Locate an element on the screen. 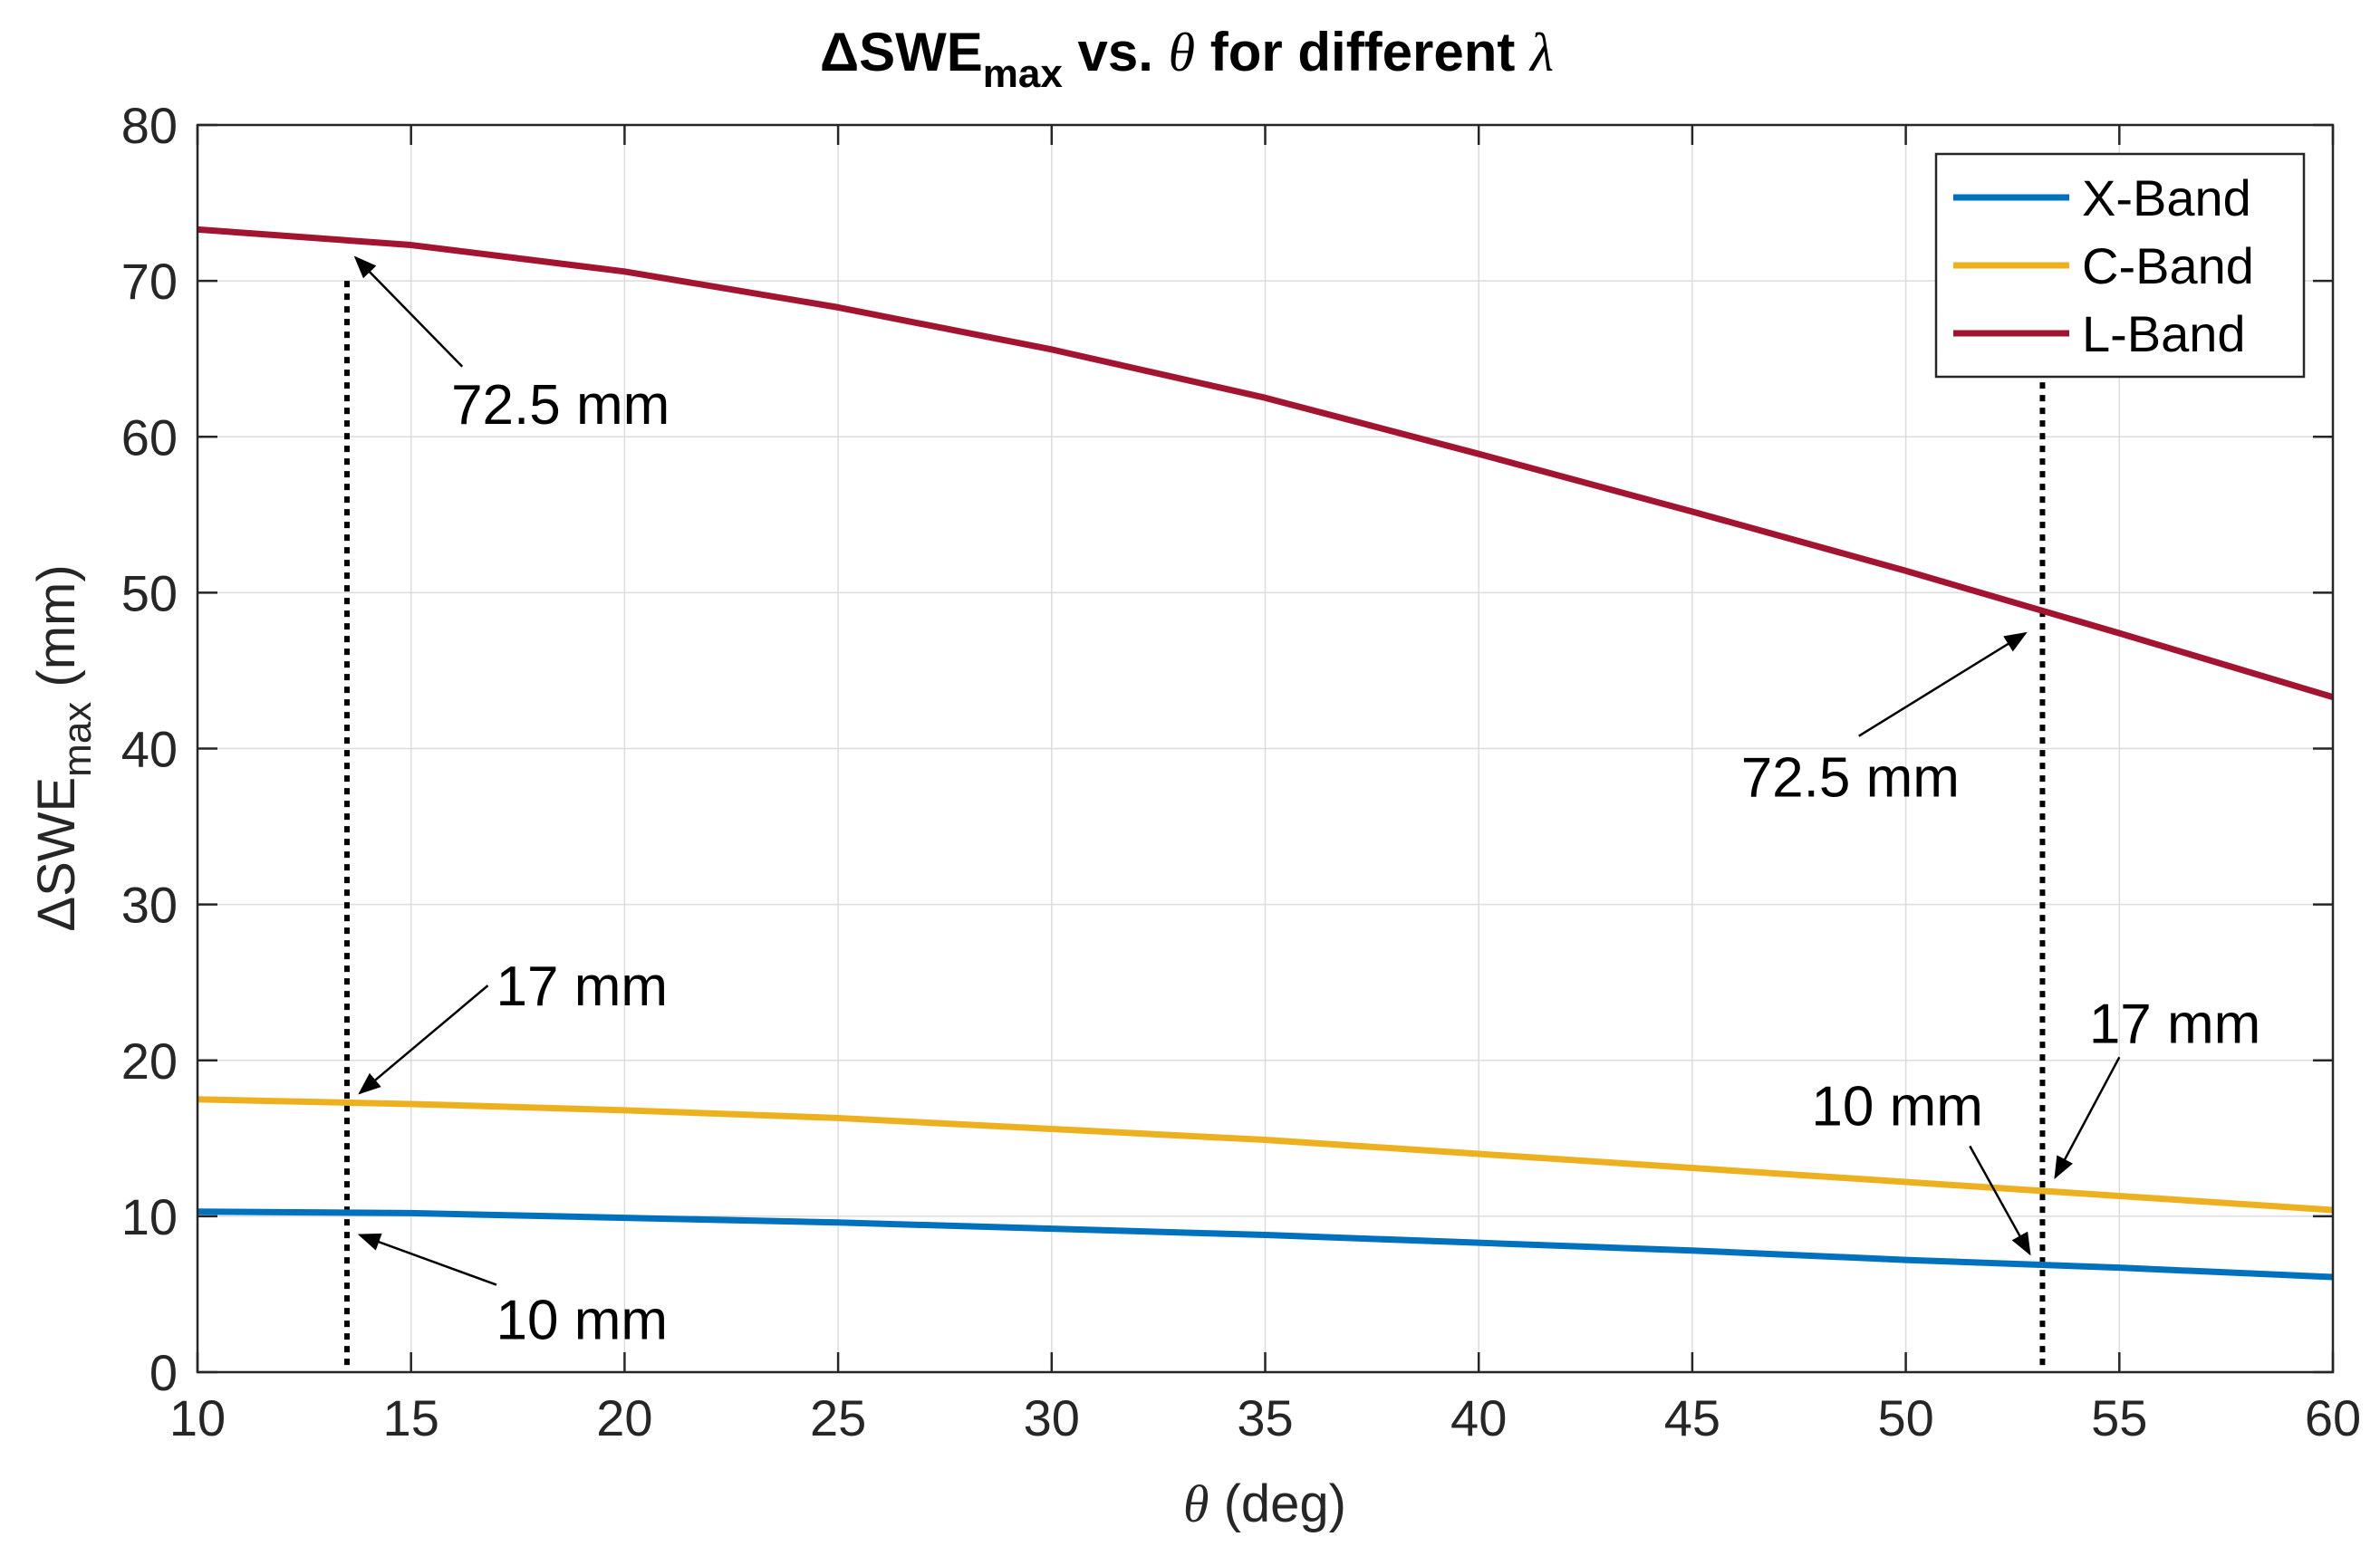 The height and width of the screenshot is (1556, 2380). x-tick-label: 30 is located at coordinates (1052, 1418).